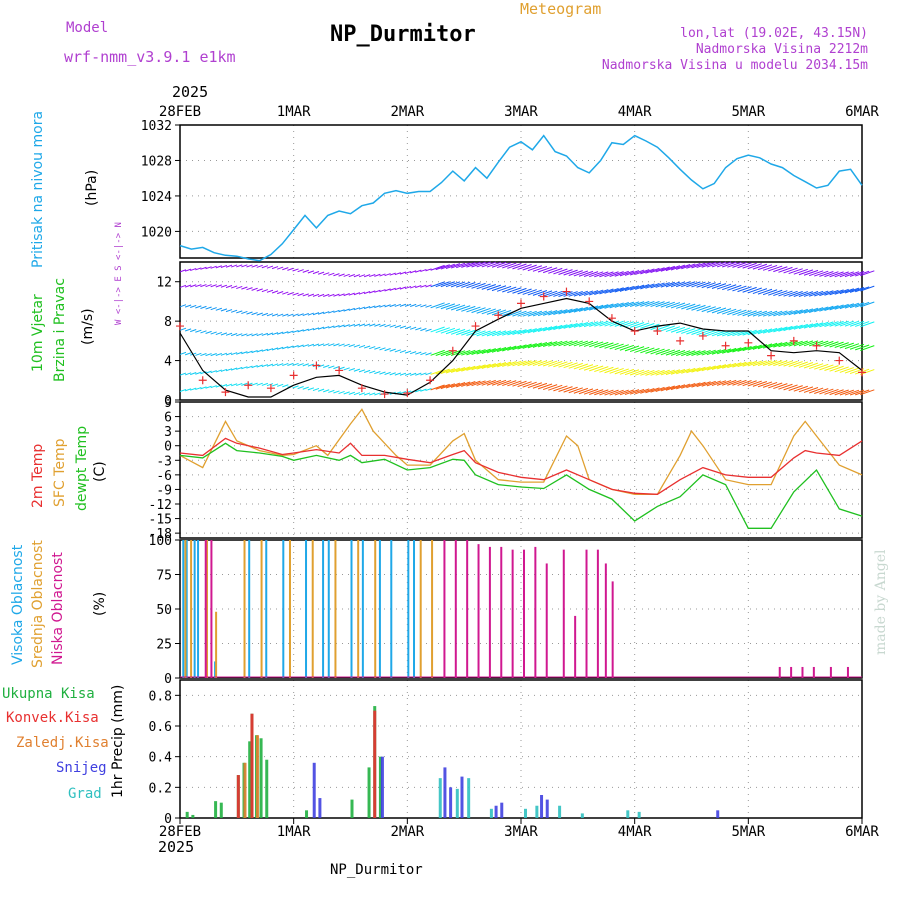  I want to click on temp-unit: (C), so click(100, 471).